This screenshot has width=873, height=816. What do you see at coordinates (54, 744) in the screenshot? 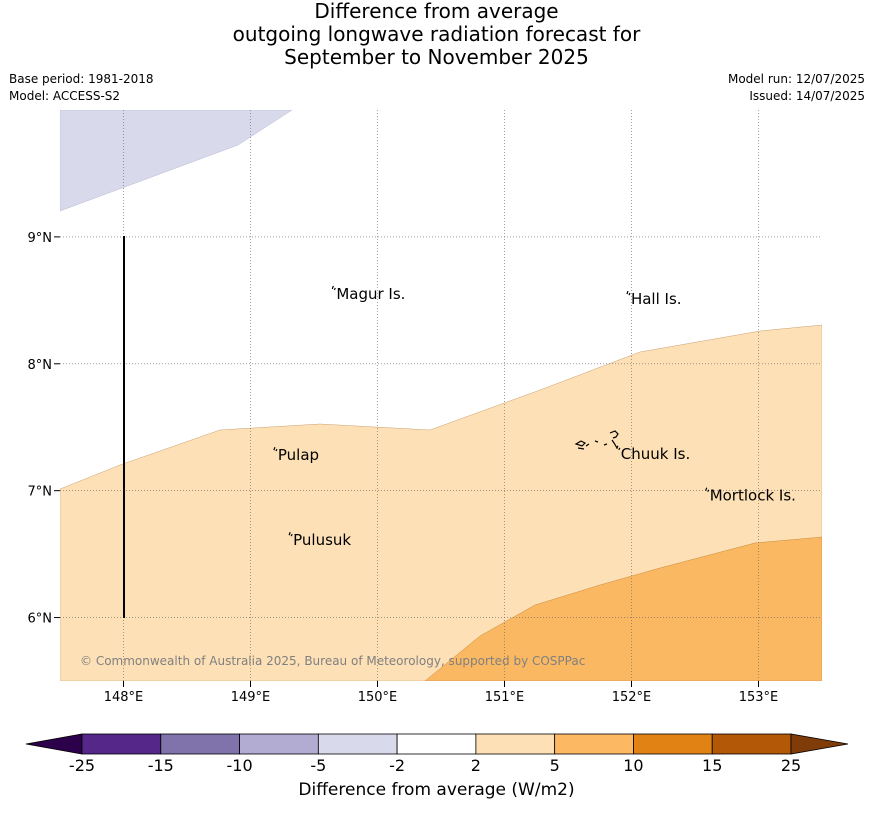
I see `colorbar-extend-low` at bounding box center [54, 744].